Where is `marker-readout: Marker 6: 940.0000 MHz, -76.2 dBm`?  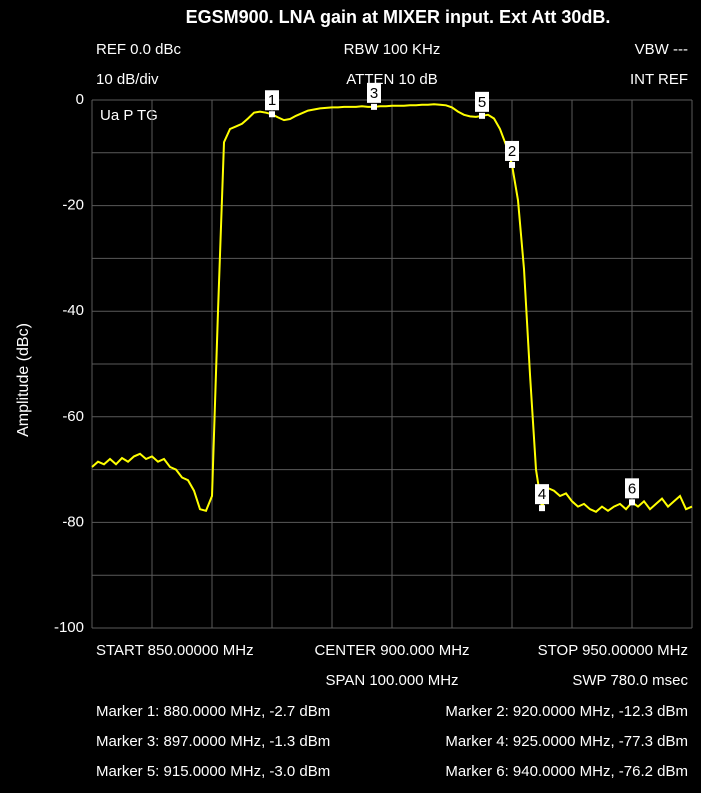
marker-readout: Marker 6: 940.0000 MHz, -76.2 dBm is located at coordinates (566, 771).